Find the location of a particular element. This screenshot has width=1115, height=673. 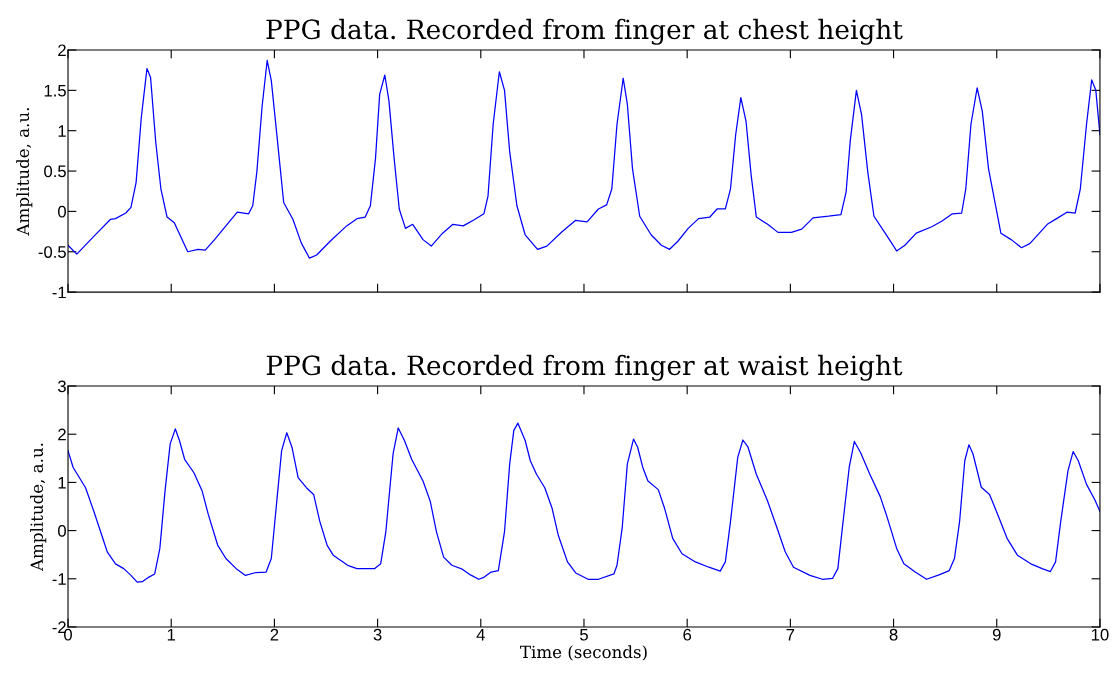

x-tick-label: 3 is located at coordinates (377, 634).